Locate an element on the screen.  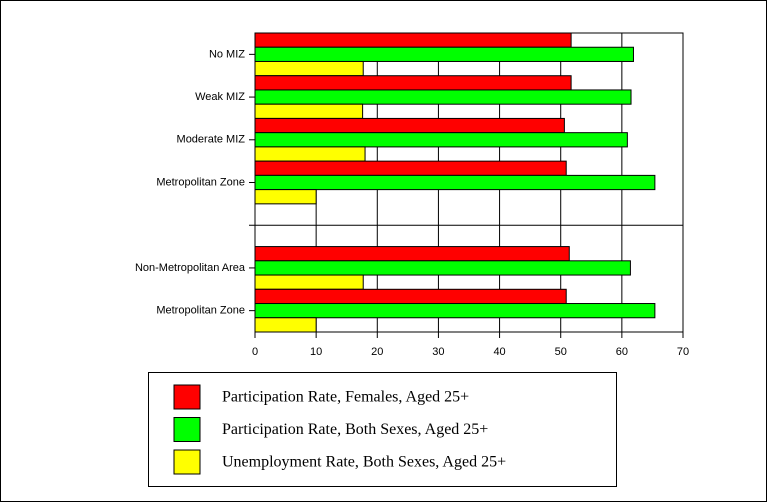
y-tick-label: Non-Metropolitan Area is located at coordinates (190, 268).